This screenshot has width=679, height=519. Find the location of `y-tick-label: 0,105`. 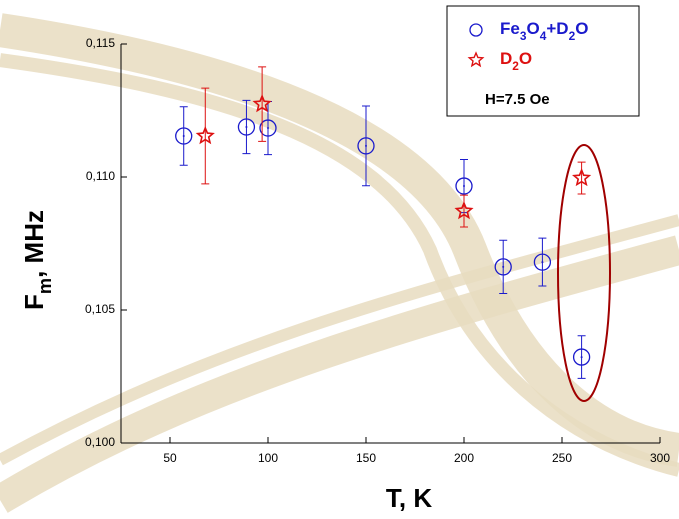

y-tick-label: 0,105 is located at coordinates (100, 309).